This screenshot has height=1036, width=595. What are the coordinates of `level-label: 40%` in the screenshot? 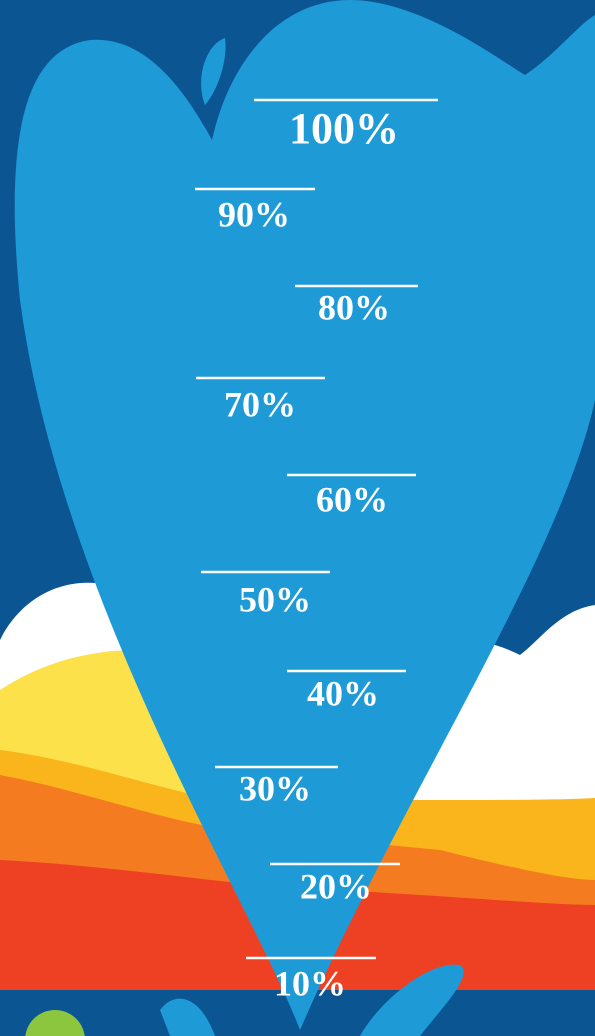 It's located at (343, 693).